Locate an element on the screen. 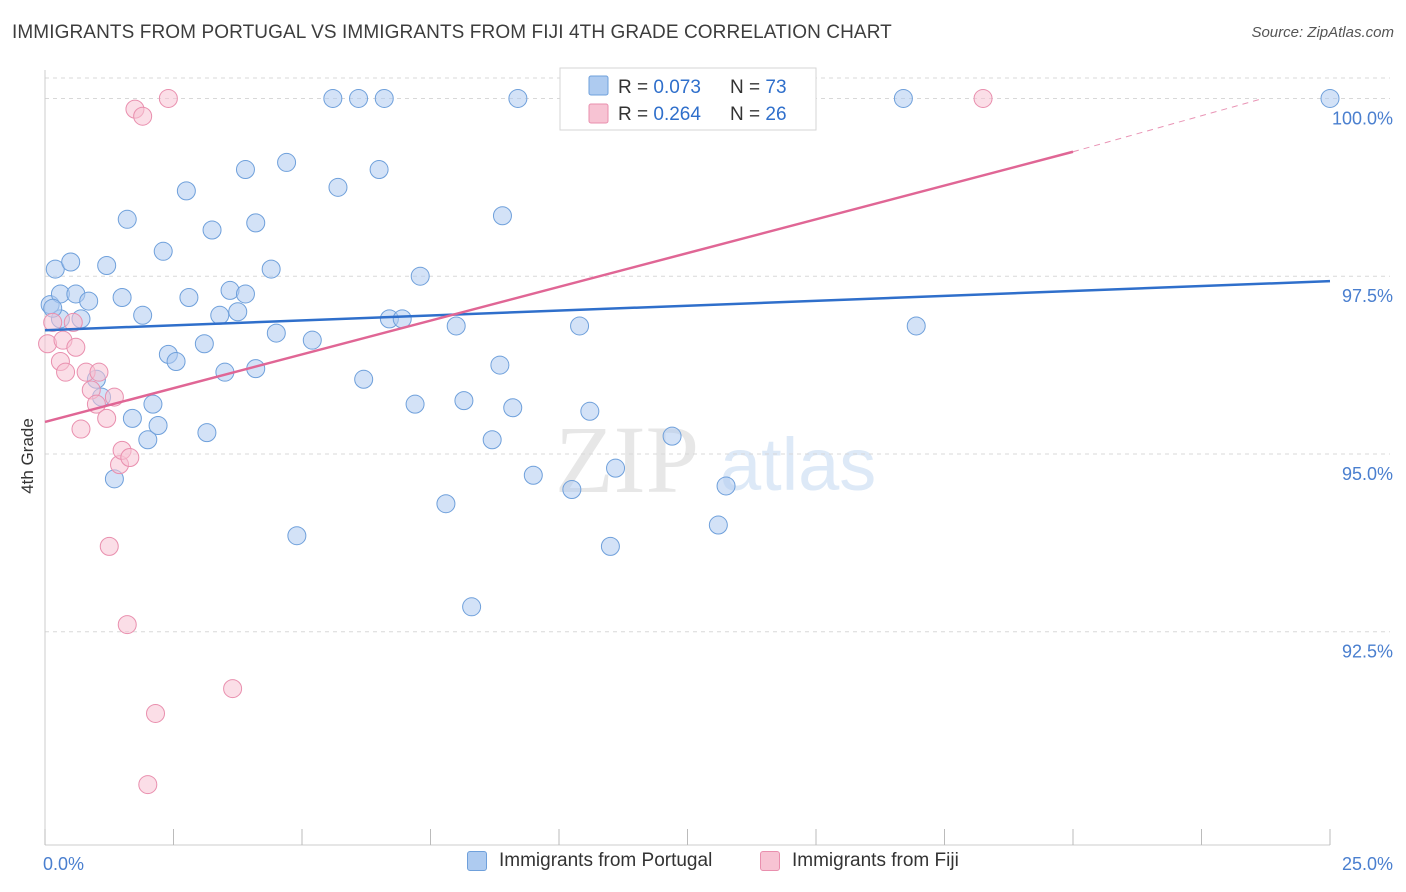 The height and width of the screenshot is (892, 1406). legend-item-portugal: Immigrants from Portugal is located at coordinates (589, 861).